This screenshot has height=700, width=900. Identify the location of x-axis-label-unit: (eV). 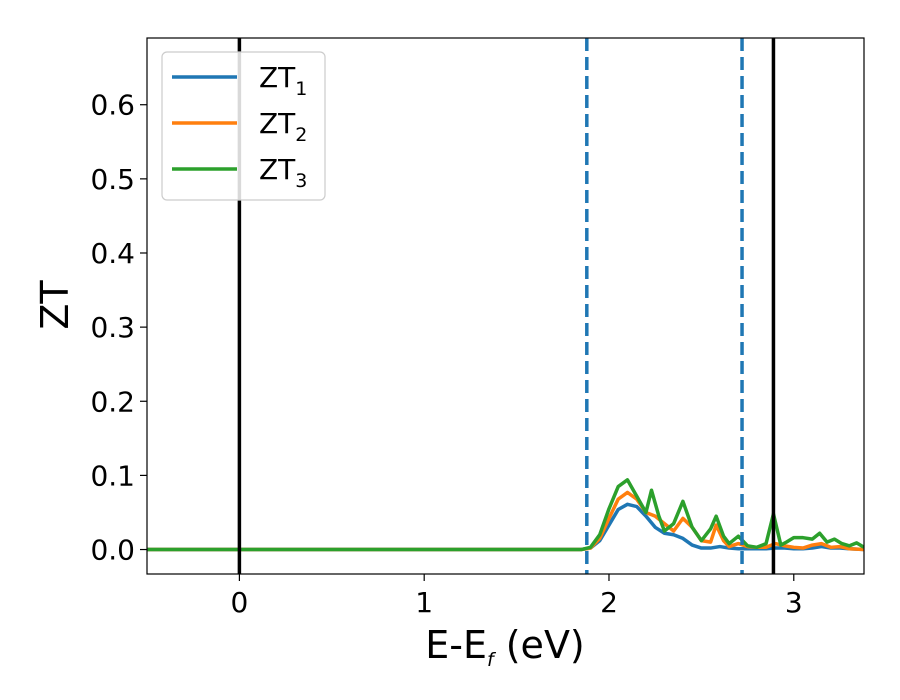
(539, 645).